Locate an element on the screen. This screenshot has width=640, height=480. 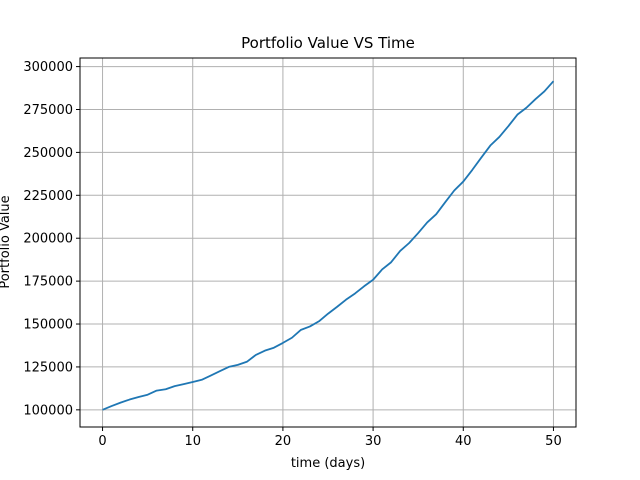
x-tick-label: 10 is located at coordinates (192, 441).